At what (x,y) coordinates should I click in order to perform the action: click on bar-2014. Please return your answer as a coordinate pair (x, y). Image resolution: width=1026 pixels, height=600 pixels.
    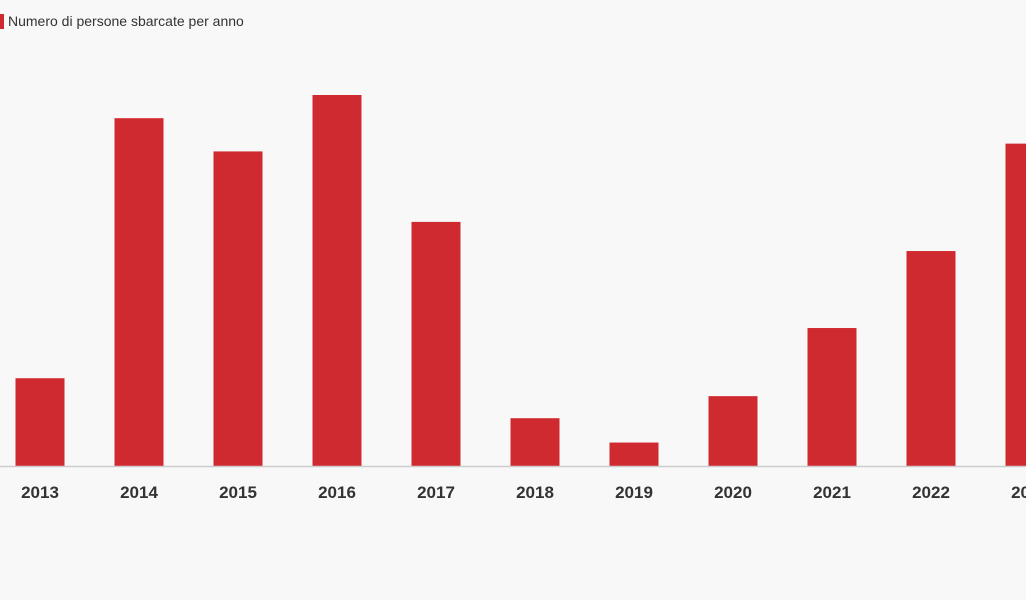
    Looking at the image, I should click on (139, 292).